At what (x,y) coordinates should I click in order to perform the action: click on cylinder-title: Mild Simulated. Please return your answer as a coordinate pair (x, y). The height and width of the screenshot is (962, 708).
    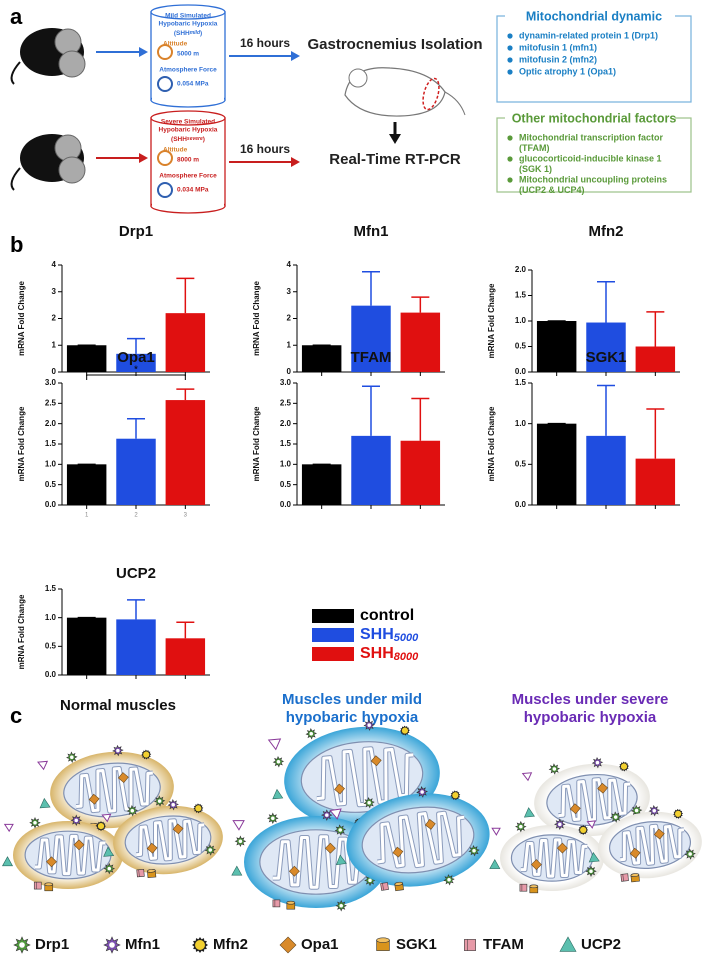
    Looking at the image, I should click on (188, 16).